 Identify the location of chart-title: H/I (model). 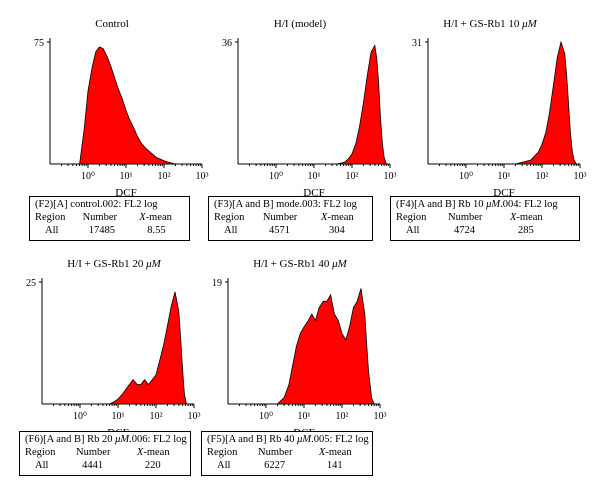
(300, 24).